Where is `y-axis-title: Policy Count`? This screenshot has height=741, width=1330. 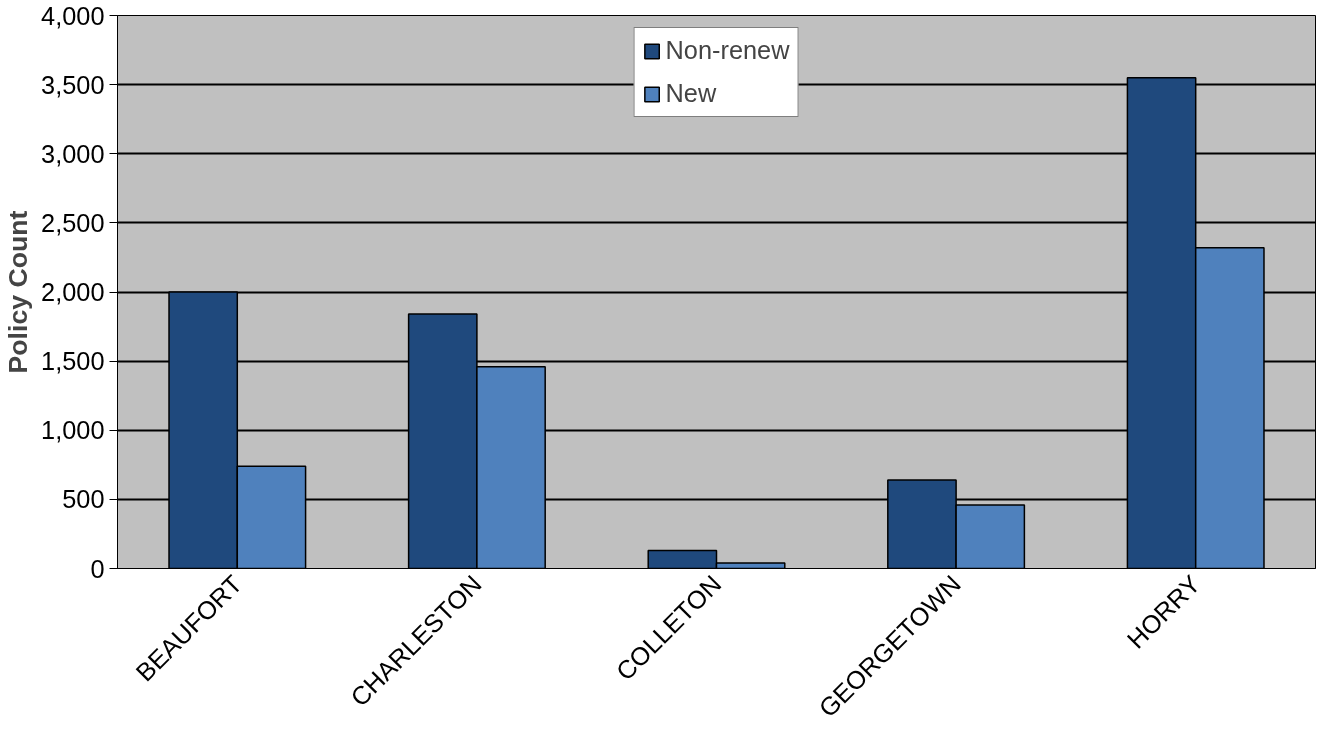
y-axis-title: Policy Count is located at coordinates (18, 292).